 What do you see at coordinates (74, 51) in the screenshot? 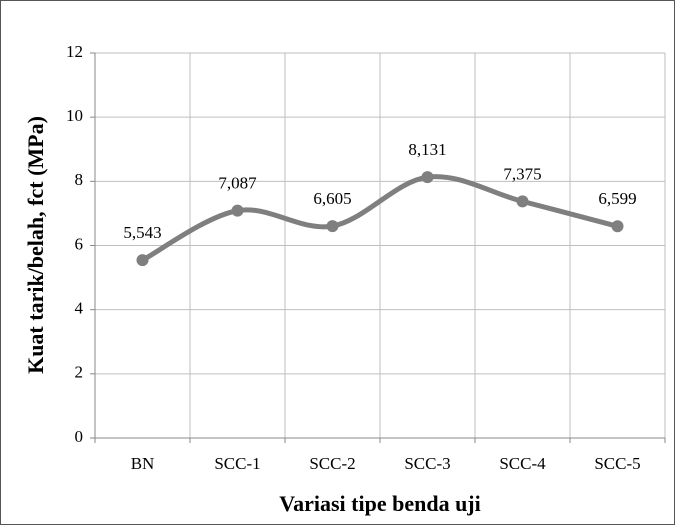
I see `y-tick-label: 12` at bounding box center [74, 51].